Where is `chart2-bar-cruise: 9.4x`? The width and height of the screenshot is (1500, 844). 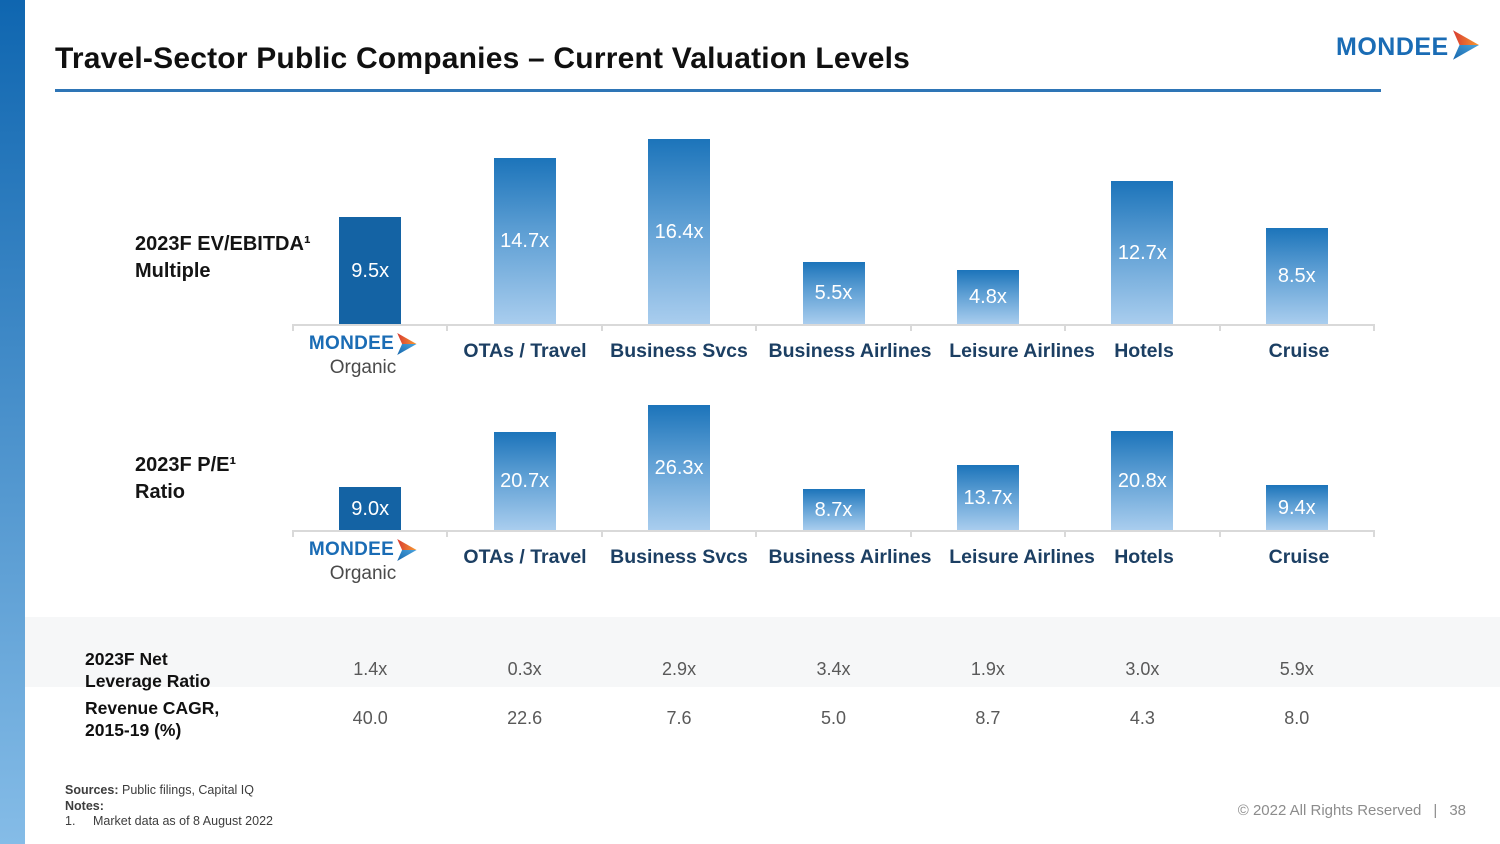
chart2-bar-cruise: 9.4x is located at coordinates (1296, 507).